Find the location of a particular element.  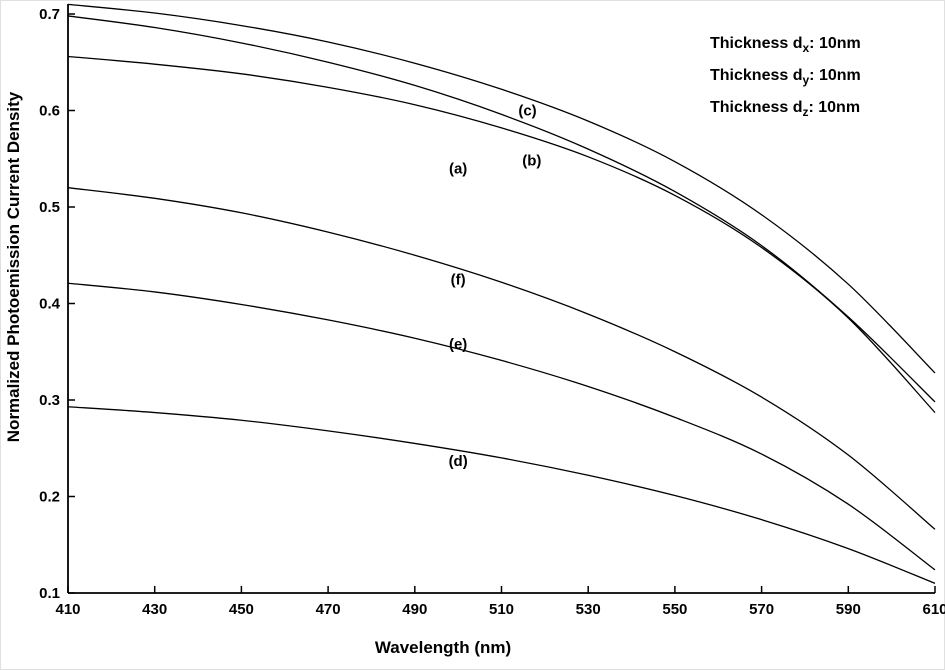

y-tick-label: 0.3 is located at coordinates (49, 400).